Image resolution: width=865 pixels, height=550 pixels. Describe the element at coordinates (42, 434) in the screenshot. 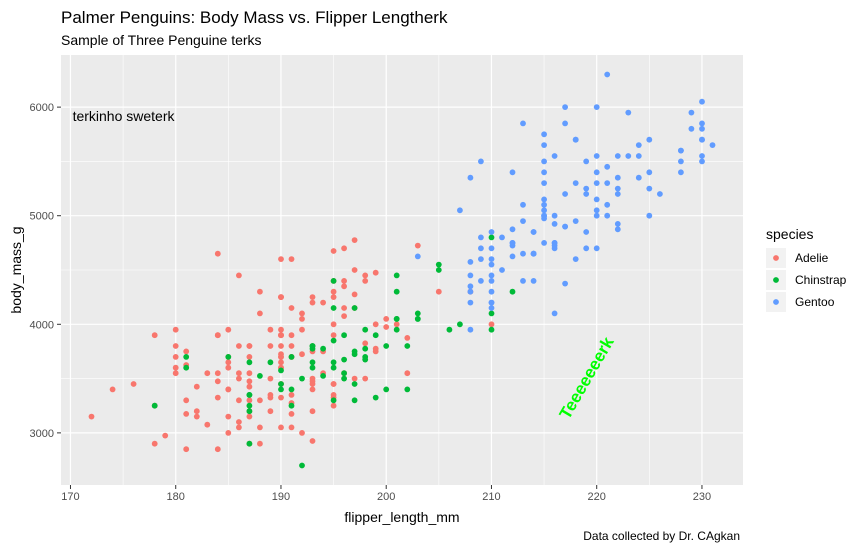

I see `y-tick-label: 3000` at that location.